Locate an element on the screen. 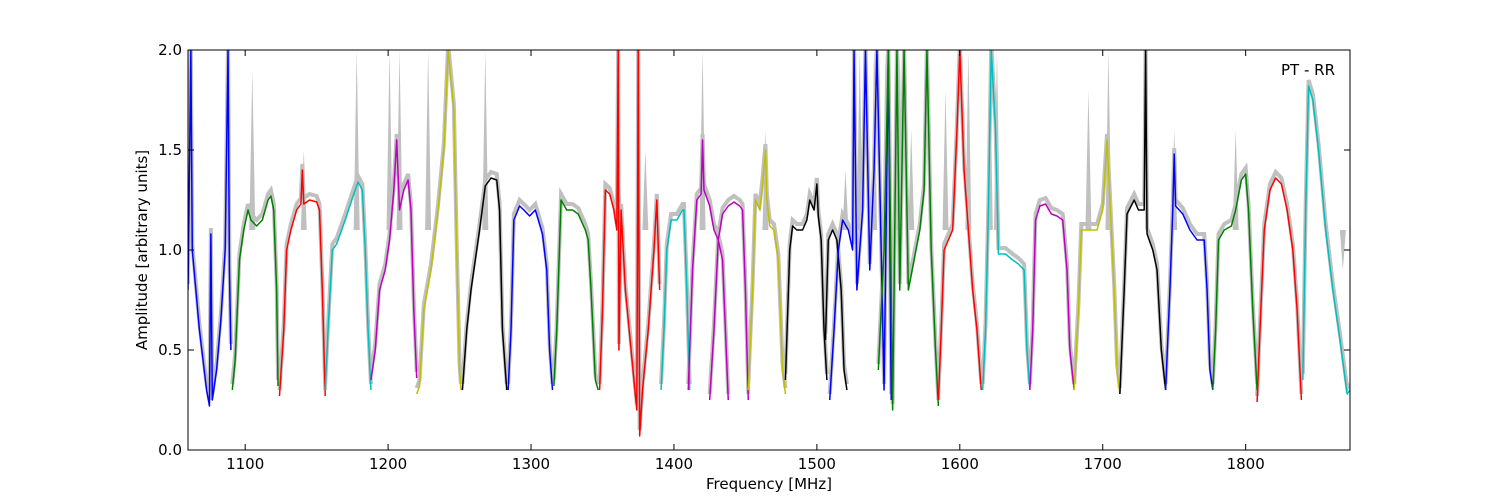 Image resolution: width=1500 pixels, height=504 pixels. y-tick-label: 0.5 is located at coordinates (170, 350).